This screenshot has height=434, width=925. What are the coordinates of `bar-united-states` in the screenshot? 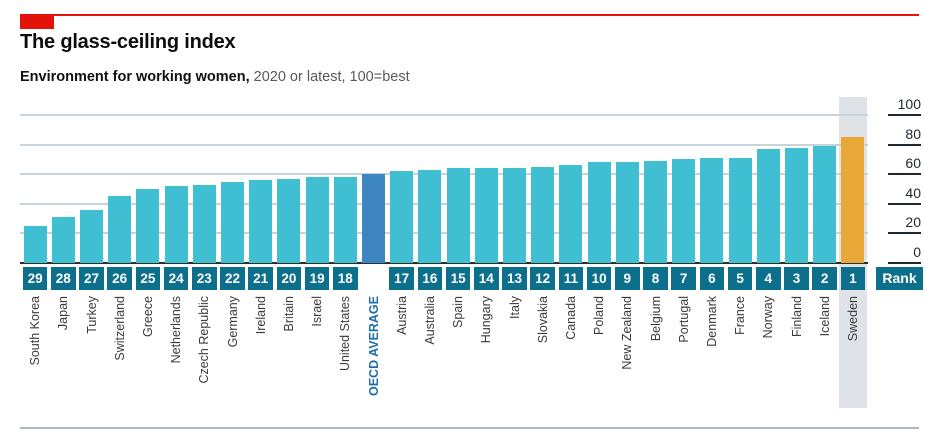 It's located at (345, 220).